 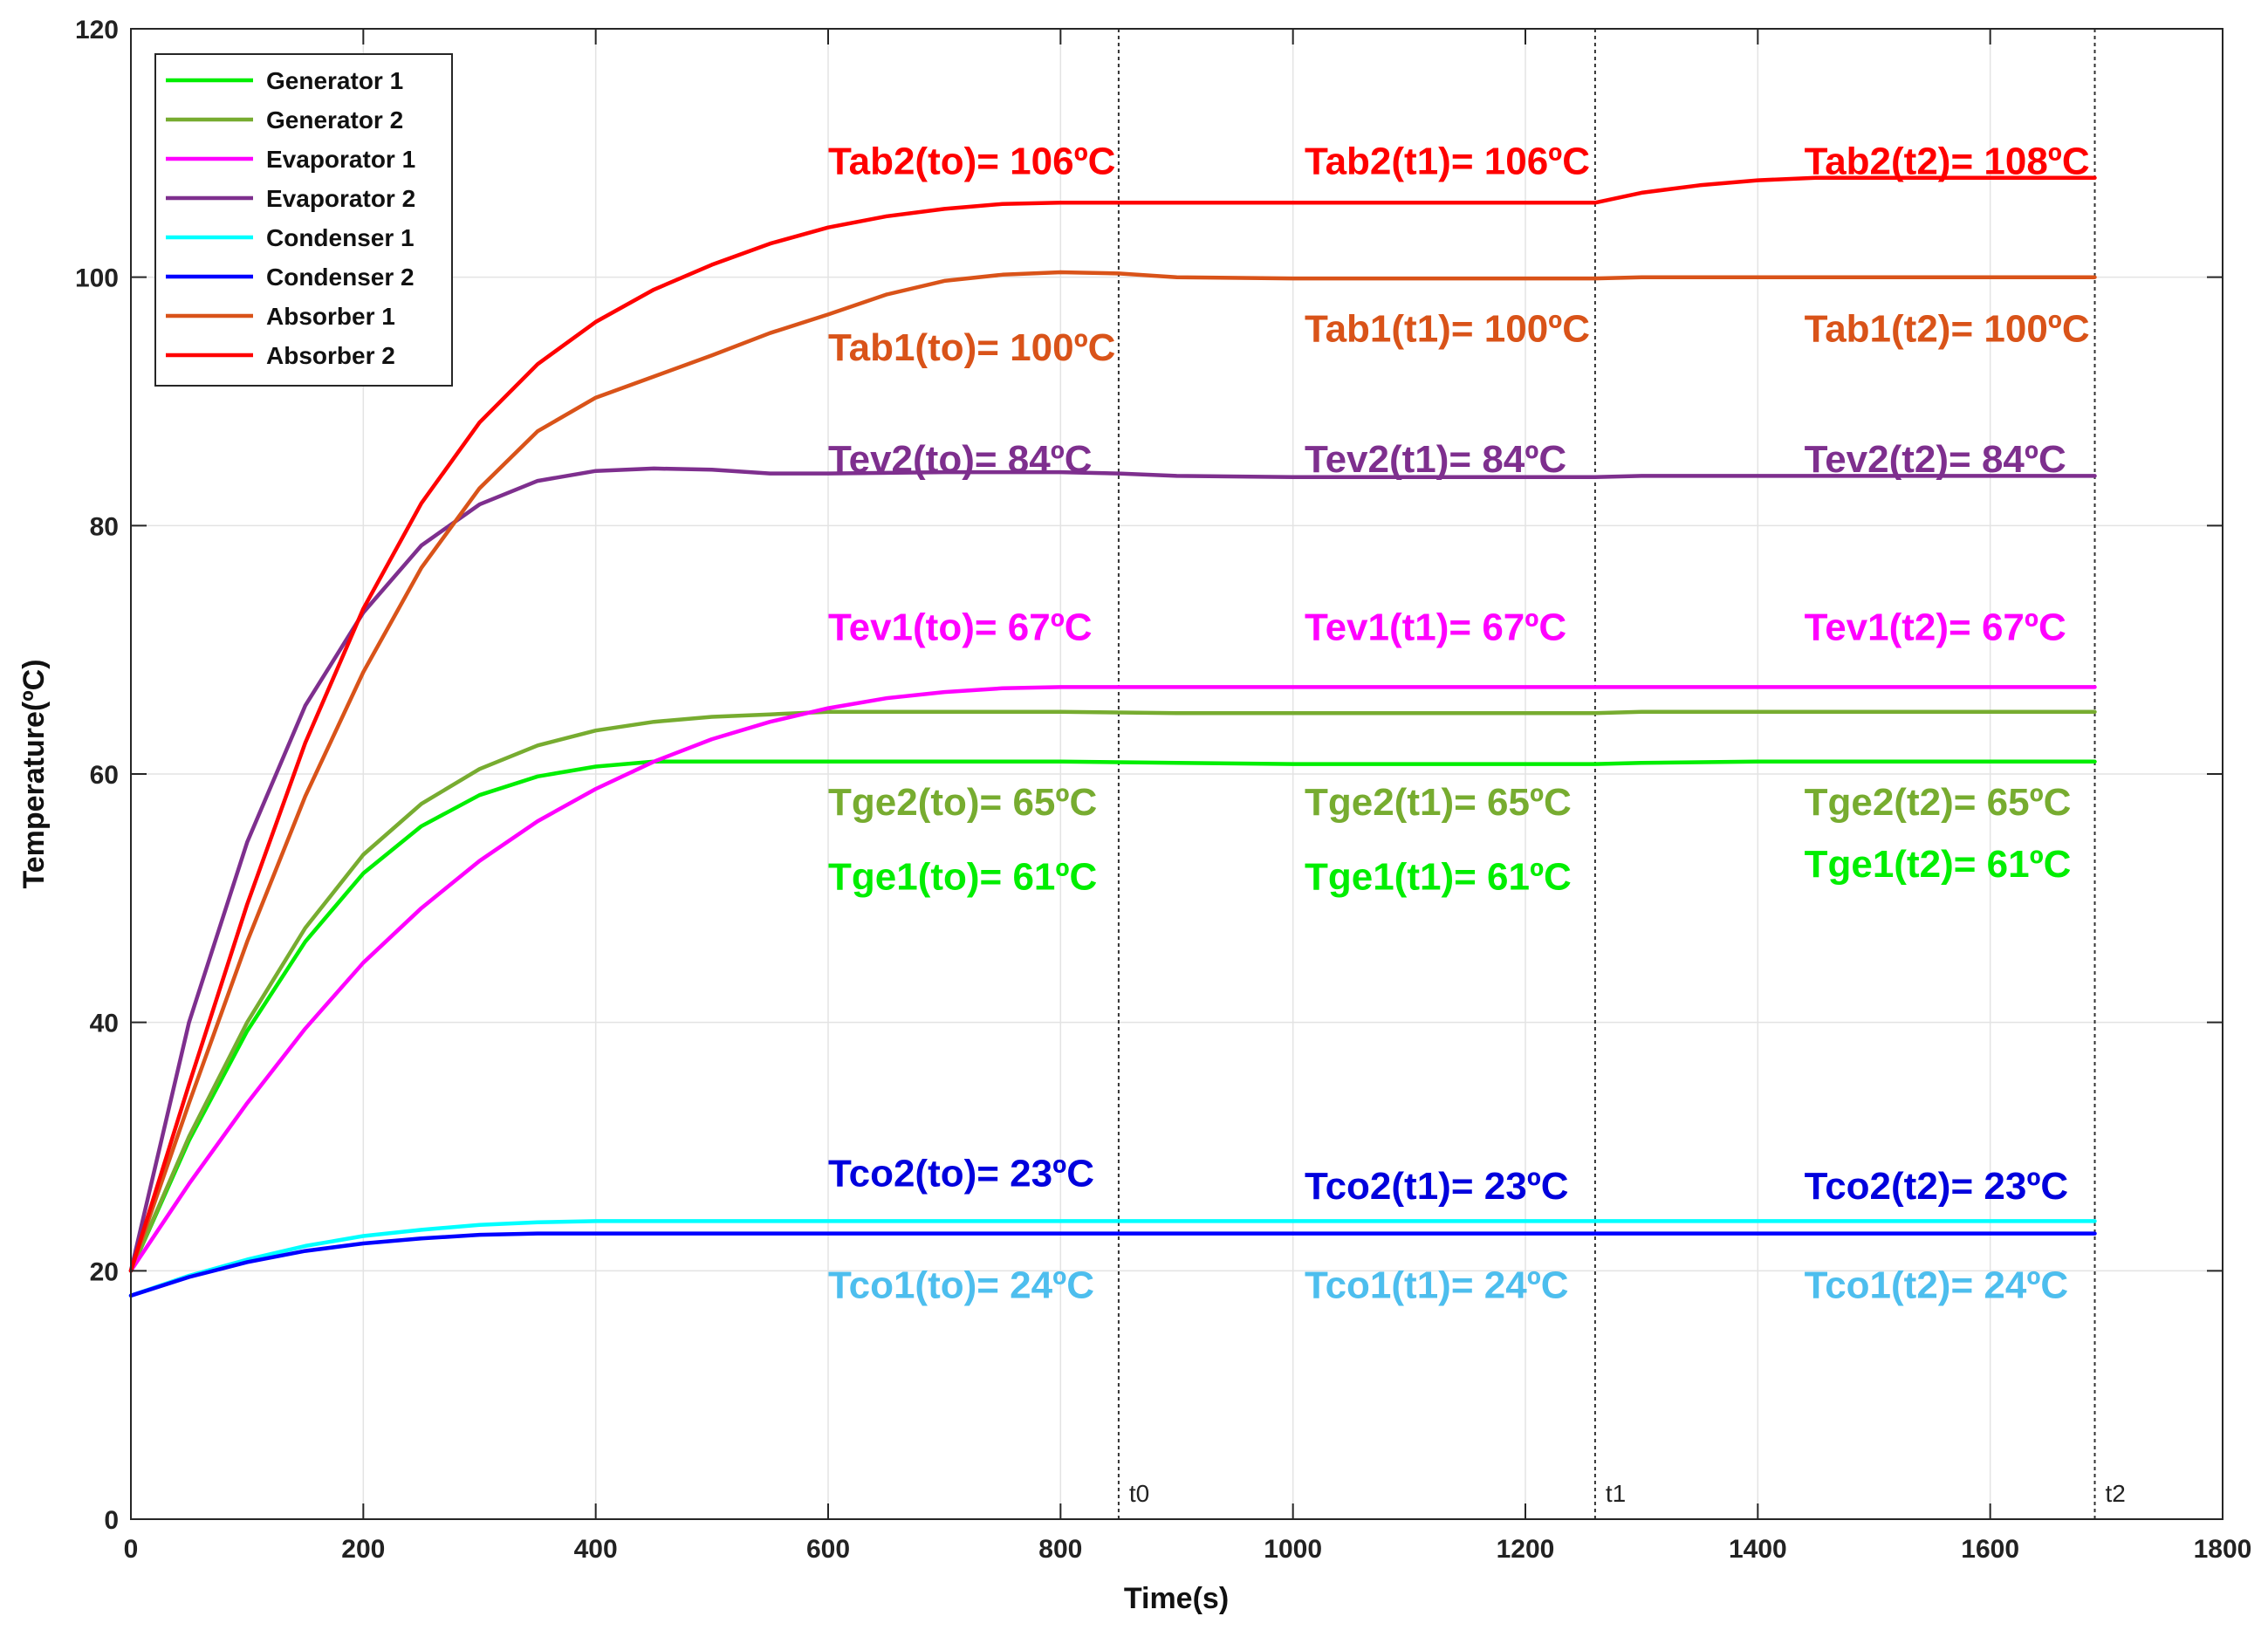 What do you see at coordinates (1936, 460) in the screenshot?
I see `annotation-label: Tev2(t2)= 84ºC` at bounding box center [1936, 460].